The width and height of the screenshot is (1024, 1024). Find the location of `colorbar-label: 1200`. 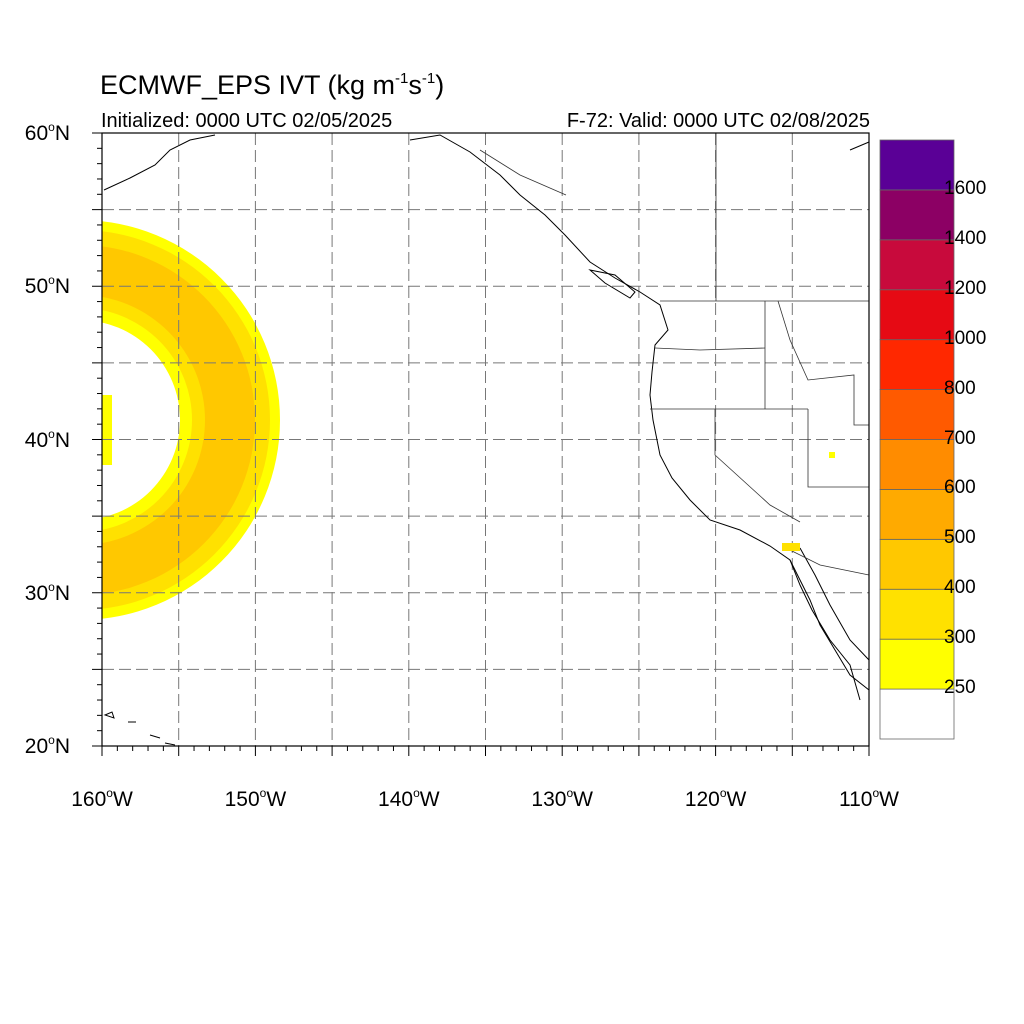

colorbar-label: 1200 is located at coordinates (965, 288).